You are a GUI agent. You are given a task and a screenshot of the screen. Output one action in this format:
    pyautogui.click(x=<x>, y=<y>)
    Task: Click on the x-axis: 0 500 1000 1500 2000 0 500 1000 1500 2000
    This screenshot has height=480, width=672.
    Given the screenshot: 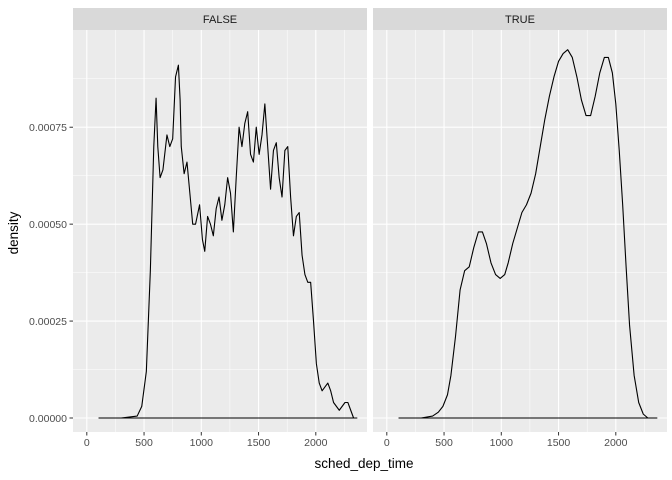 What is the action you would take?
    pyautogui.click(x=356, y=440)
    